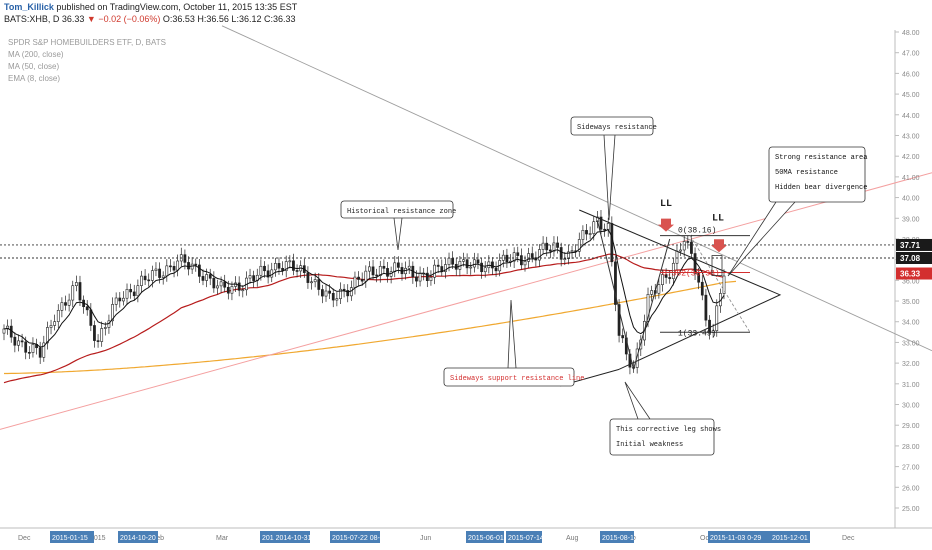 The image size is (932, 550). I want to click on red-arrow-icon, so click(666, 225).